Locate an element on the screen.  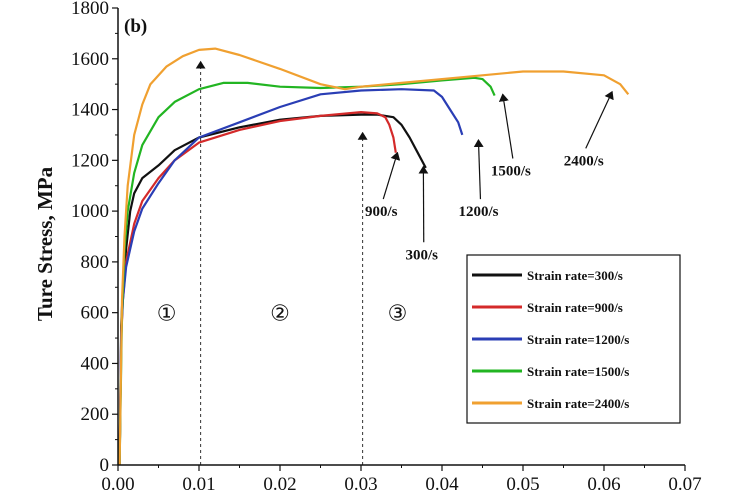
region-labels: ① ② ③ is located at coordinates (282, 313).